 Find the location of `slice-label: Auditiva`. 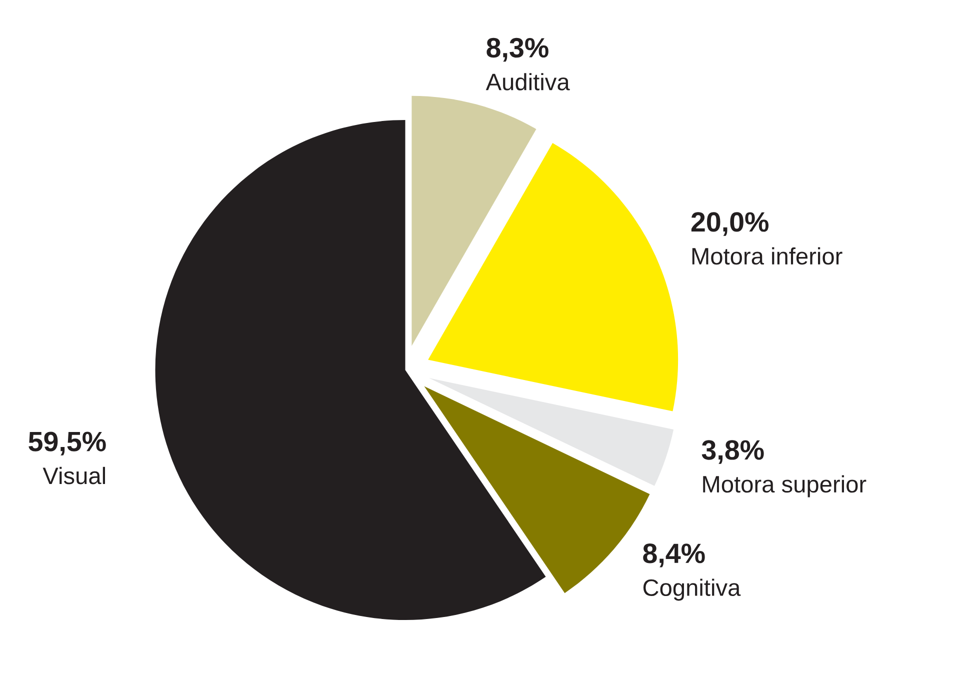

slice-label: Auditiva is located at coordinates (528, 81).